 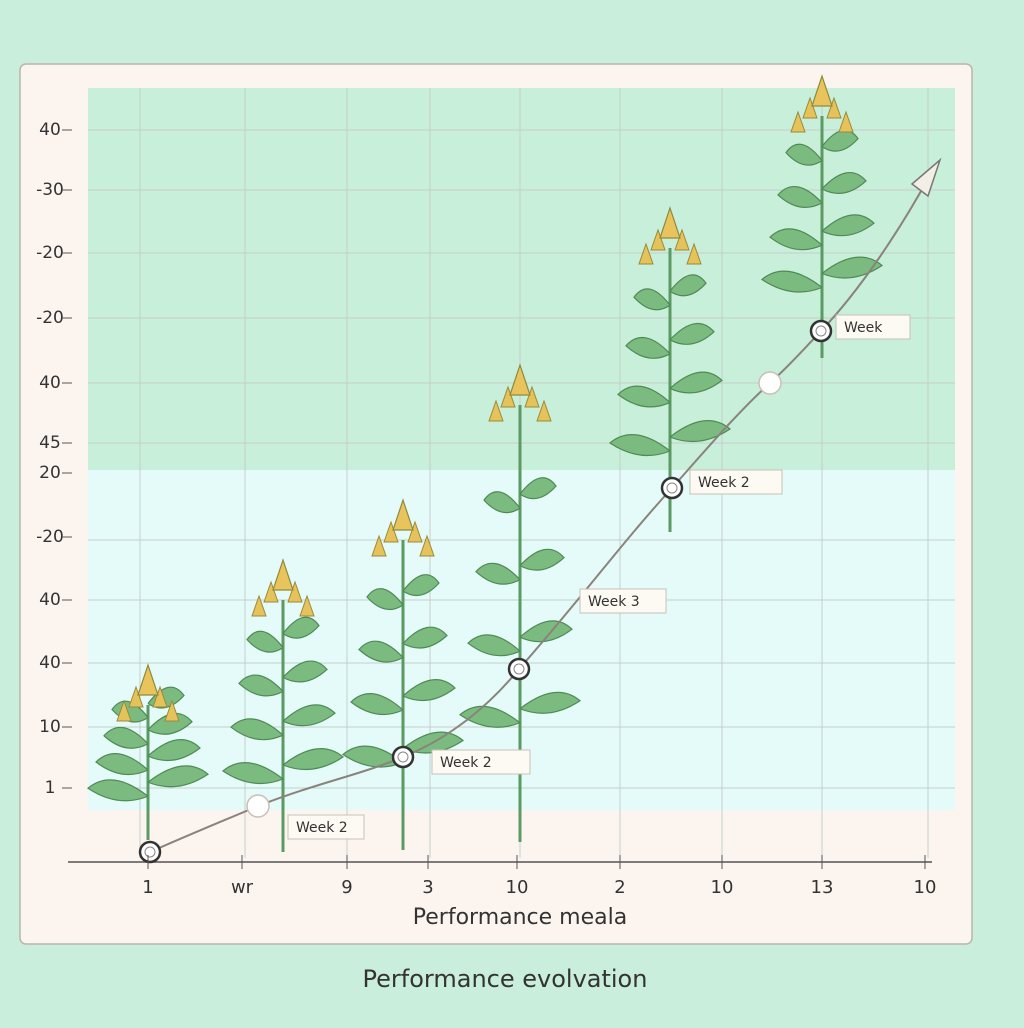 What do you see at coordinates (926, 177) in the screenshot?
I see `arrow-head` at bounding box center [926, 177].